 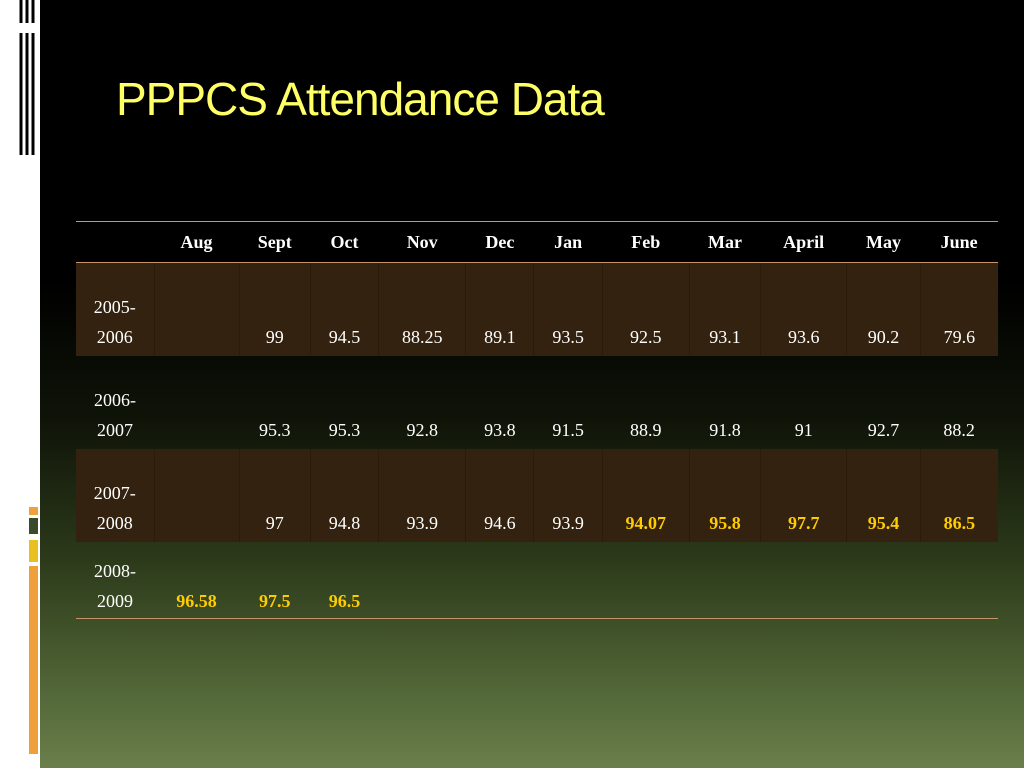 I want to click on table-cell: 89.1, so click(x=499, y=309).